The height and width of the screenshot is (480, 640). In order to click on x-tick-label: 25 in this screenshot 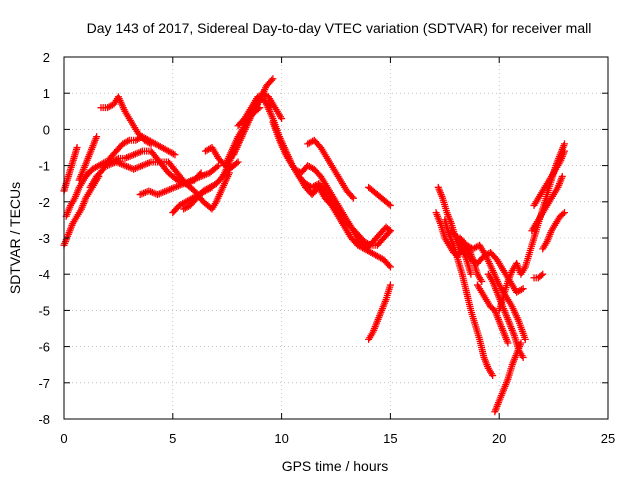, I will do `click(608, 438)`.